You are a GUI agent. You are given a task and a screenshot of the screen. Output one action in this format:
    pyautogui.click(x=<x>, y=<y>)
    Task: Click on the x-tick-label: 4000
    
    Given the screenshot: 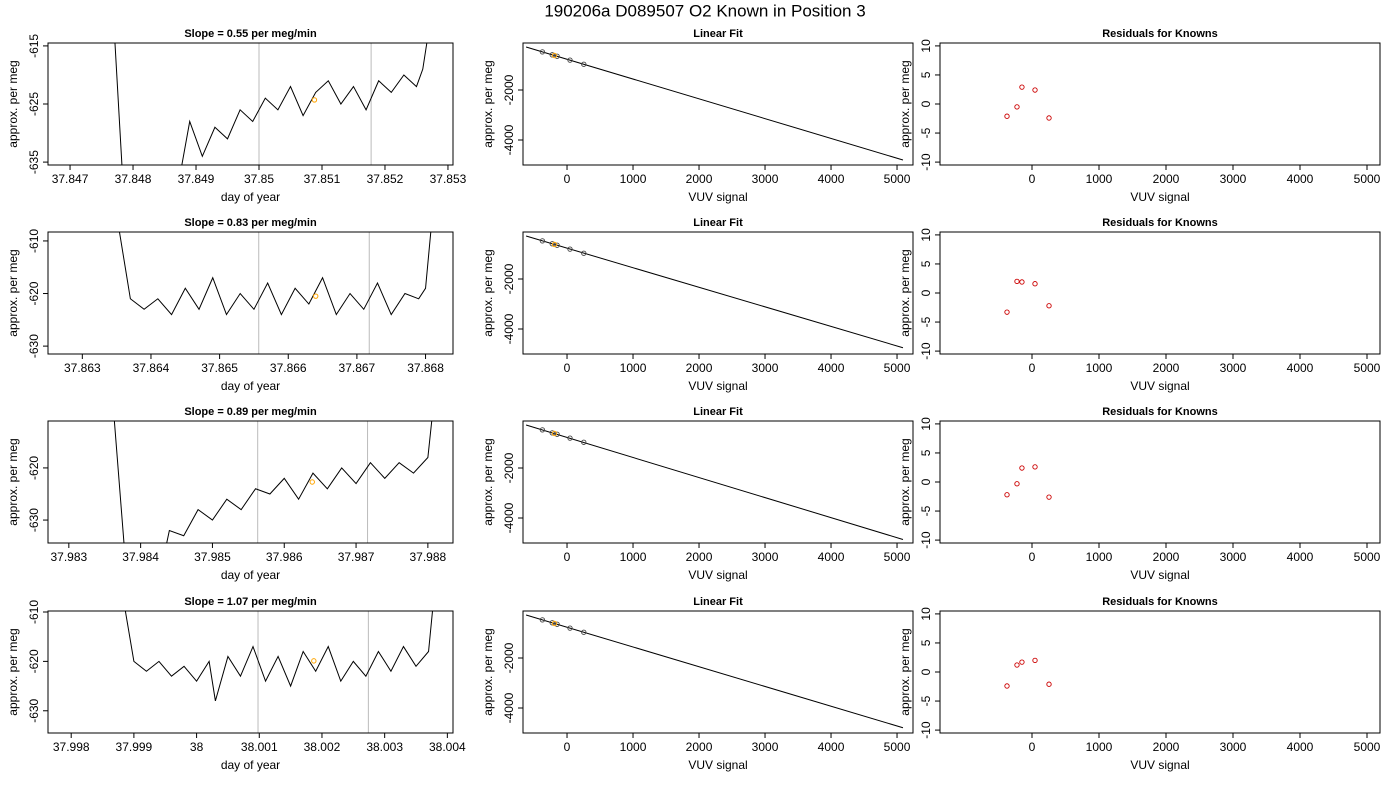 What is the action you would take?
    pyautogui.click(x=1300, y=747)
    